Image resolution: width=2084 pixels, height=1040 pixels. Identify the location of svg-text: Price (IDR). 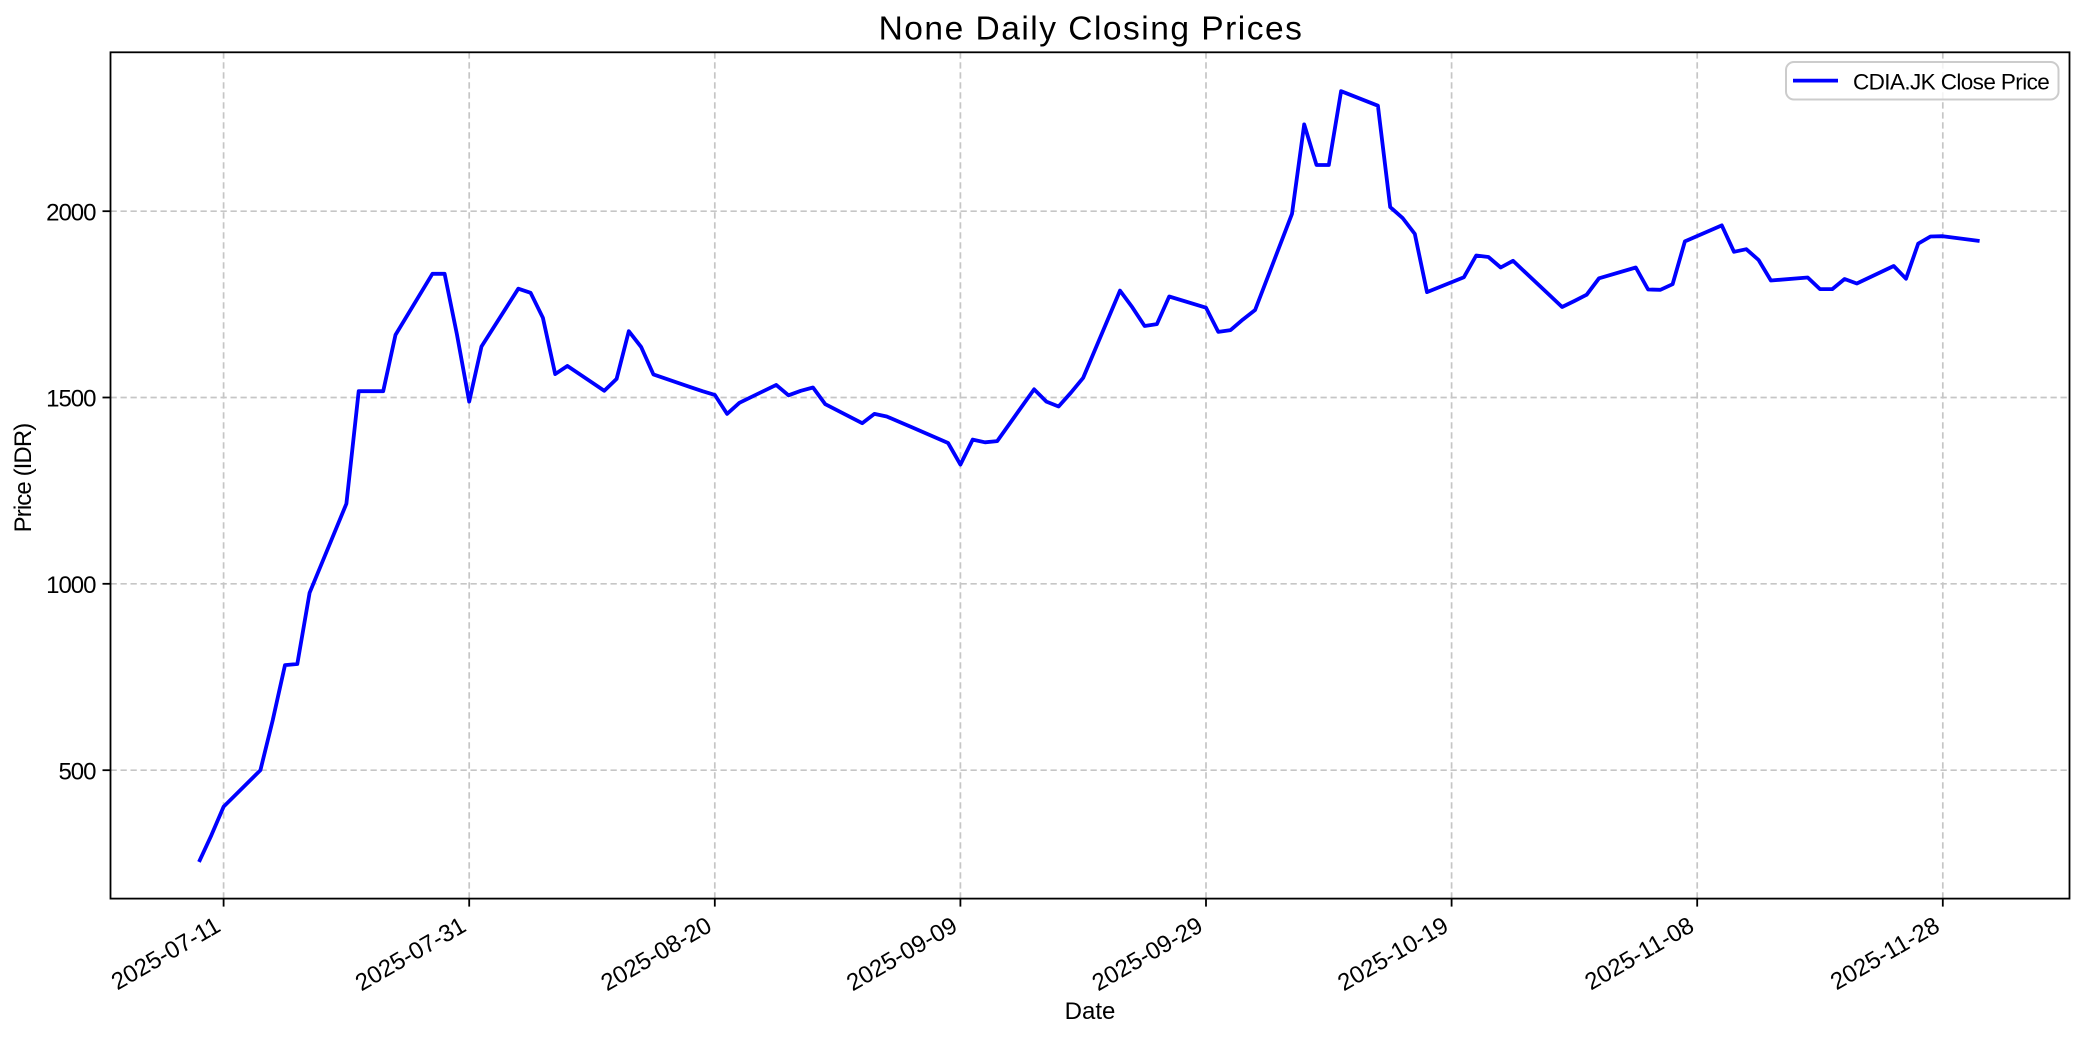
(23, 478).